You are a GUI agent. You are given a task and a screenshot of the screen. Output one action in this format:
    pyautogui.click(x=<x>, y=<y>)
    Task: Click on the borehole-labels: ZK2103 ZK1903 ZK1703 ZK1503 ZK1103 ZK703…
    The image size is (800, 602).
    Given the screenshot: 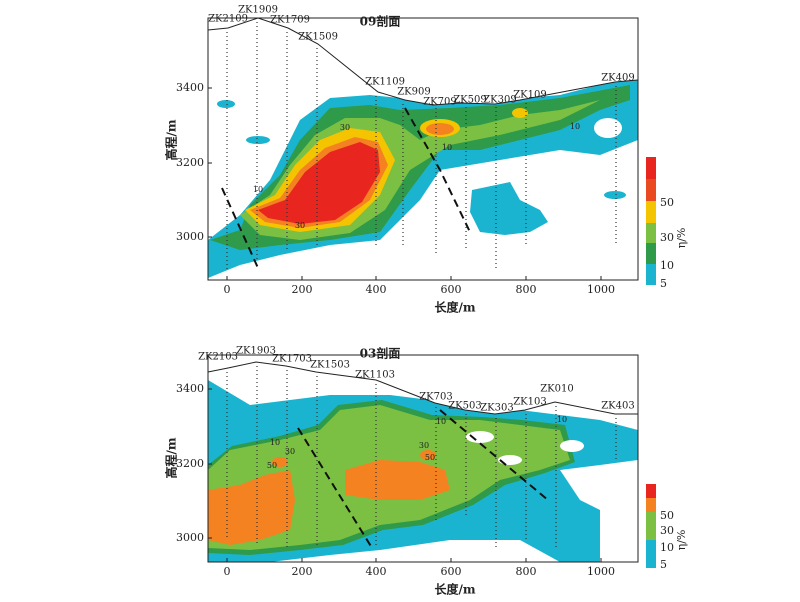 What is the action you would take?
    pyautogui.click(x=416, y=380)
    